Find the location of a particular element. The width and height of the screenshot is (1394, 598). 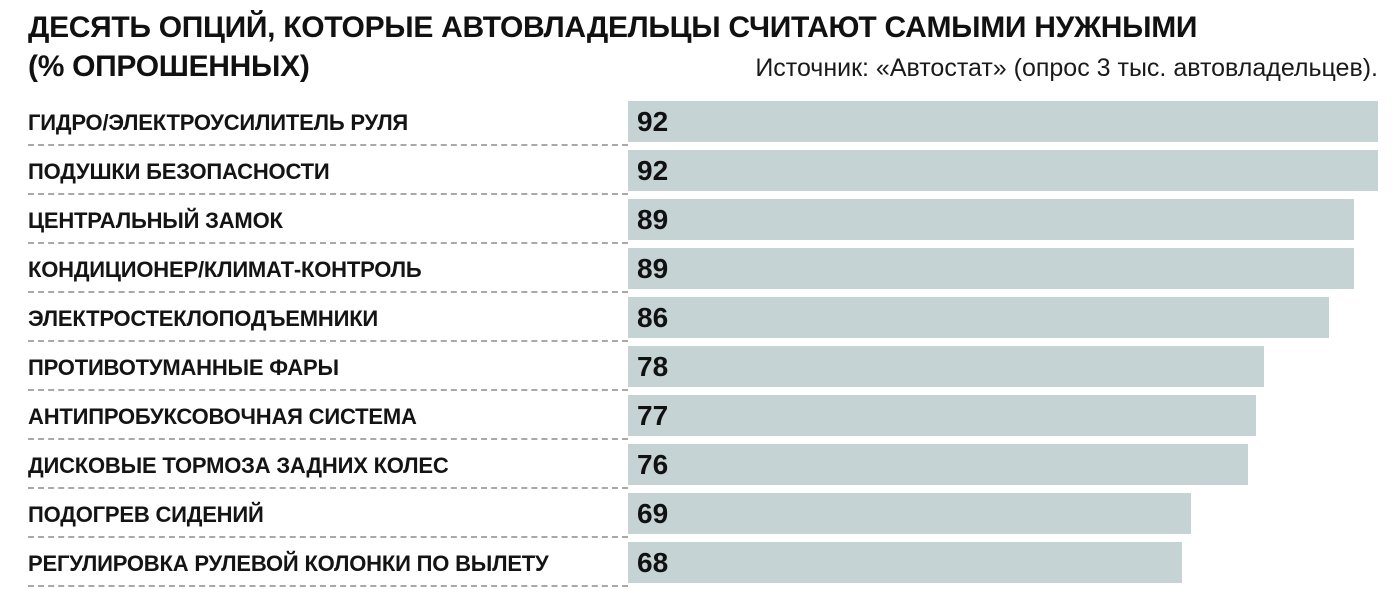

bar-value: 69 is located at coordinates (653, 513).